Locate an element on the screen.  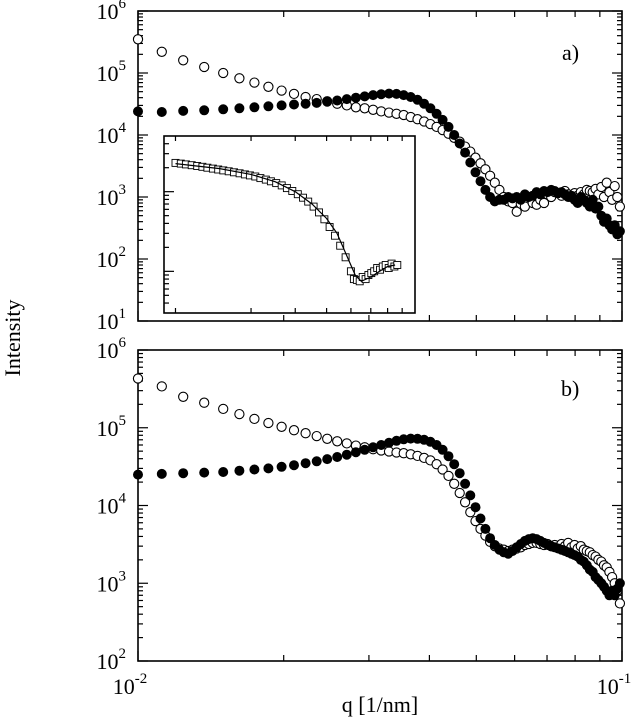
inset-frame is located at coordinates (289, 224).